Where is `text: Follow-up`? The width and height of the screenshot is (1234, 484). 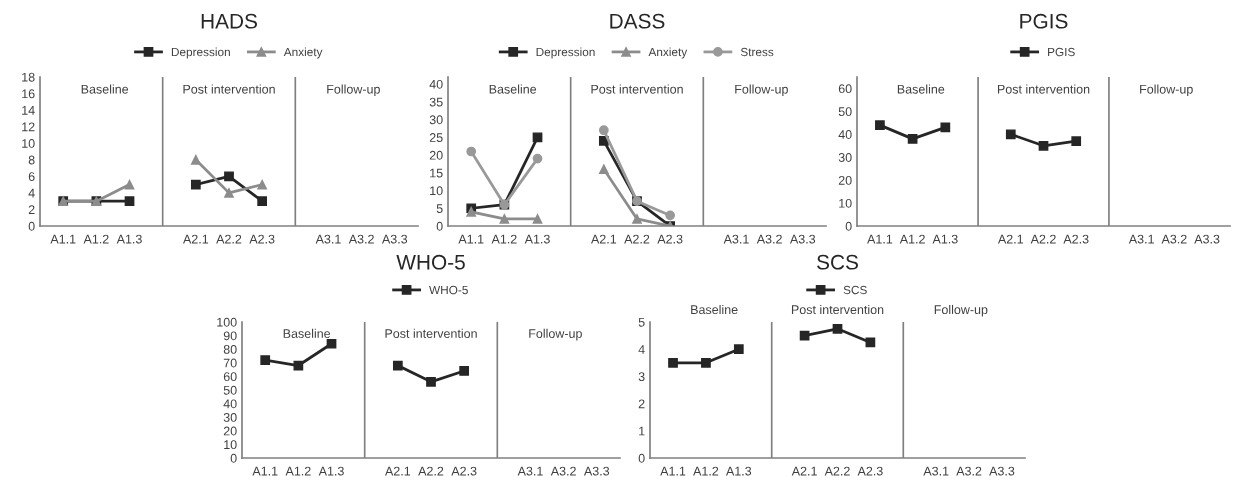 text: Follow-up is located at coordinates (961, 310).